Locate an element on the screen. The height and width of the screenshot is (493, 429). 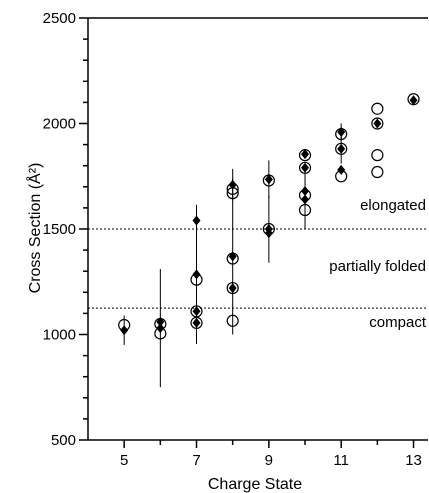
x-tick-label: 9 is located at coordinates (269, 460).